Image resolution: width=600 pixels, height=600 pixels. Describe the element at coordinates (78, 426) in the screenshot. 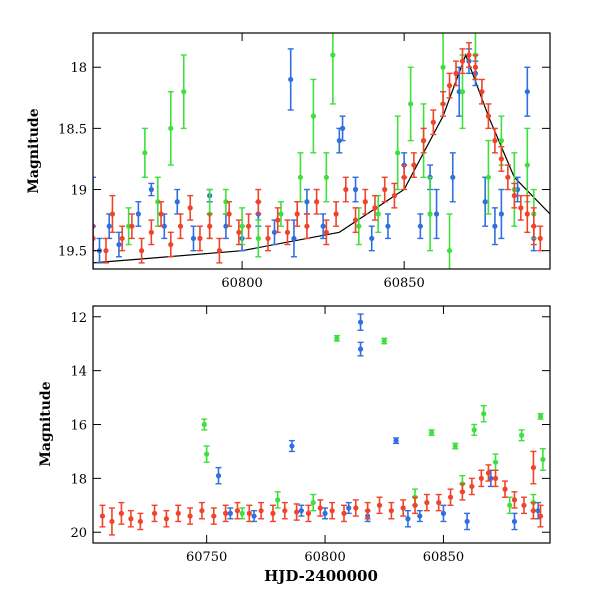

I see `bottom-y-tick-label: 16` at that location.